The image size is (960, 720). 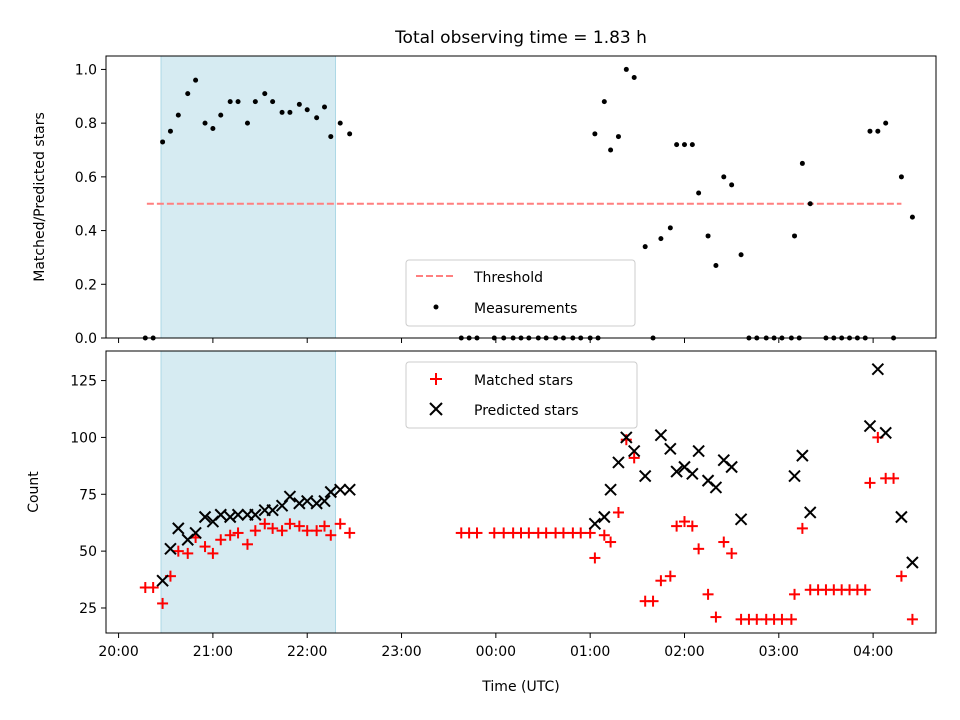 What do you see at coordinates (526, 411) in the screenshot?
I see `bottom-legend-label-predicted: Predicted stars` at bounding box center [526, 411].